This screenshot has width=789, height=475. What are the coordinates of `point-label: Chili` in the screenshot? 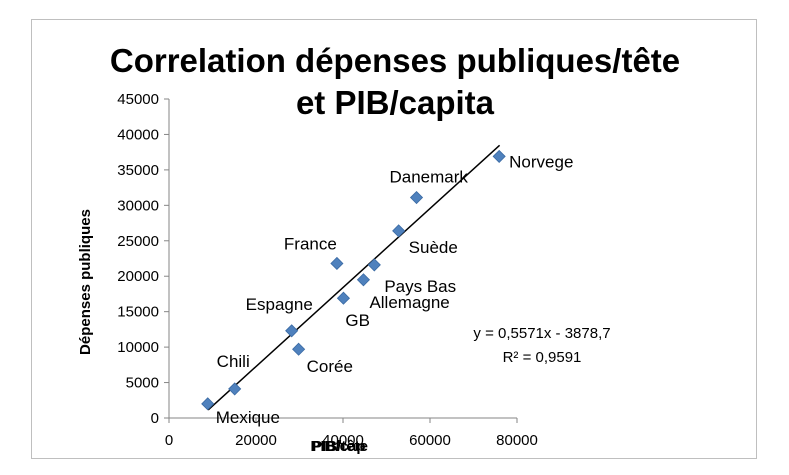 It's located at (233, 361).